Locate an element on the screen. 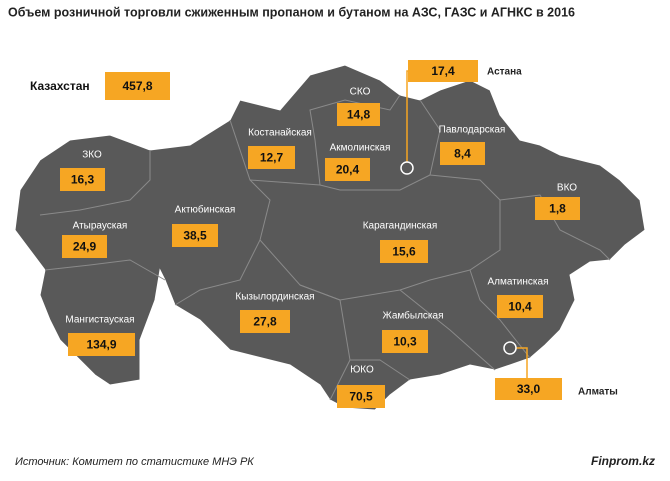 This screenshot has height=481, width=670. region-name: Акмолинская is located at coordinates (360, 148).